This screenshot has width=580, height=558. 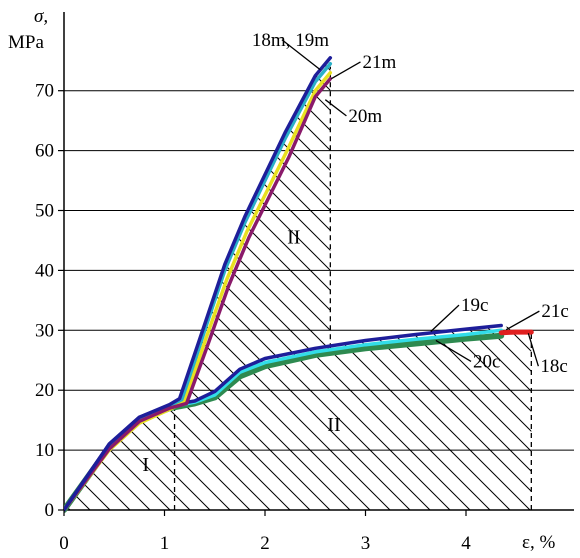 I want to click on x-tick-label-3: 3, so click(x=366, y=543).